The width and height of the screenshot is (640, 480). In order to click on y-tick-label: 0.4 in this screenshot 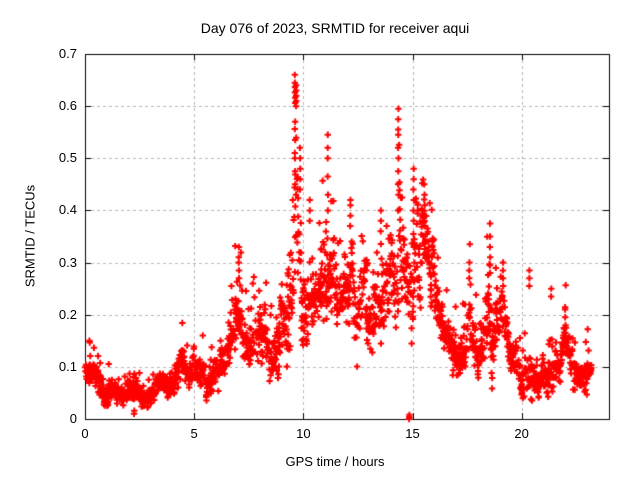, I will do `click(67, 210)`.